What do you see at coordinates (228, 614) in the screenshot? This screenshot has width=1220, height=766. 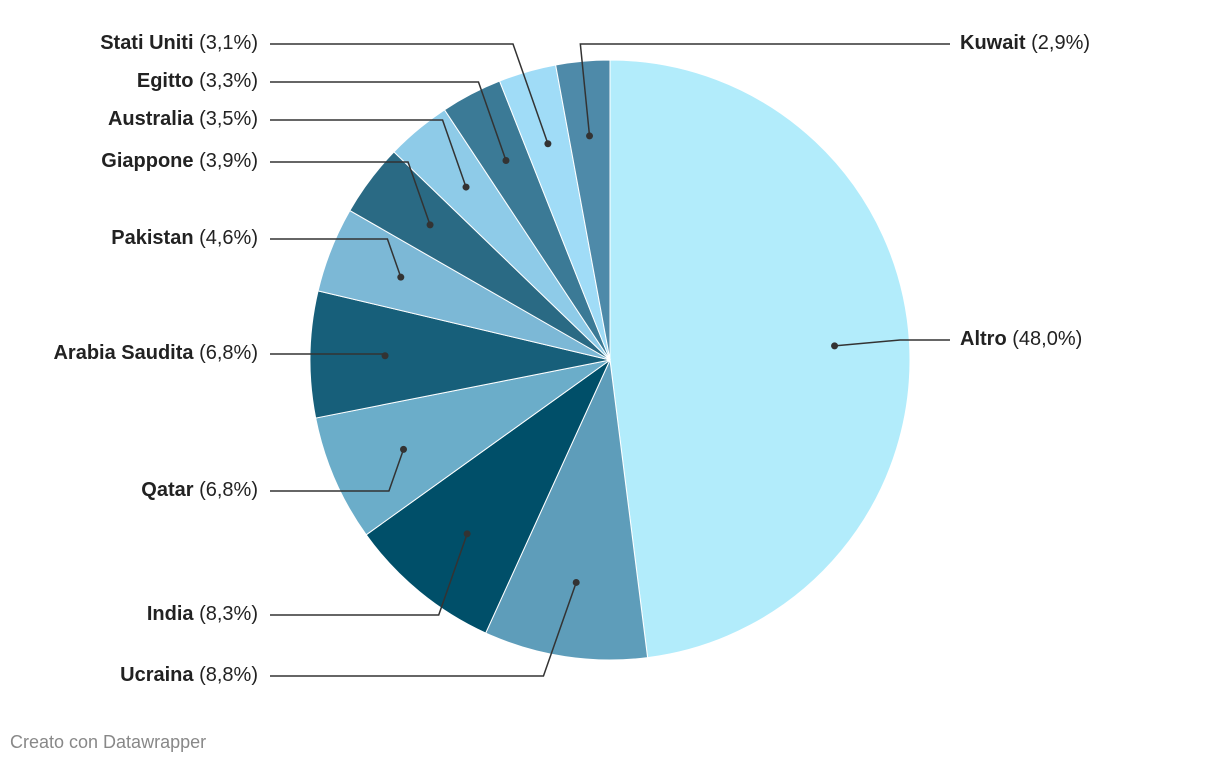 I see `label-value: (8,3%)` at bounding box center [228, 614].